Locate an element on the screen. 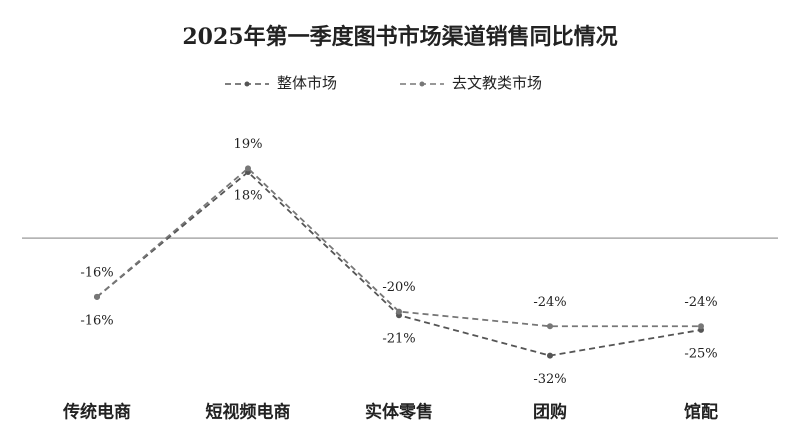 The height and width of the screenshot is (441, 800). x-tick-label: 短视频电商 is located at coordinates (248, 412).